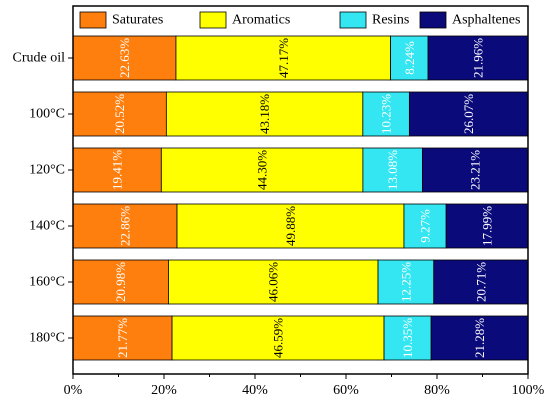 The height and width of the screenshot is (402, 550). Describe the element at coordinates (39, 58) in the screenshot. I see `category-label-0: Crude oil` at that location.